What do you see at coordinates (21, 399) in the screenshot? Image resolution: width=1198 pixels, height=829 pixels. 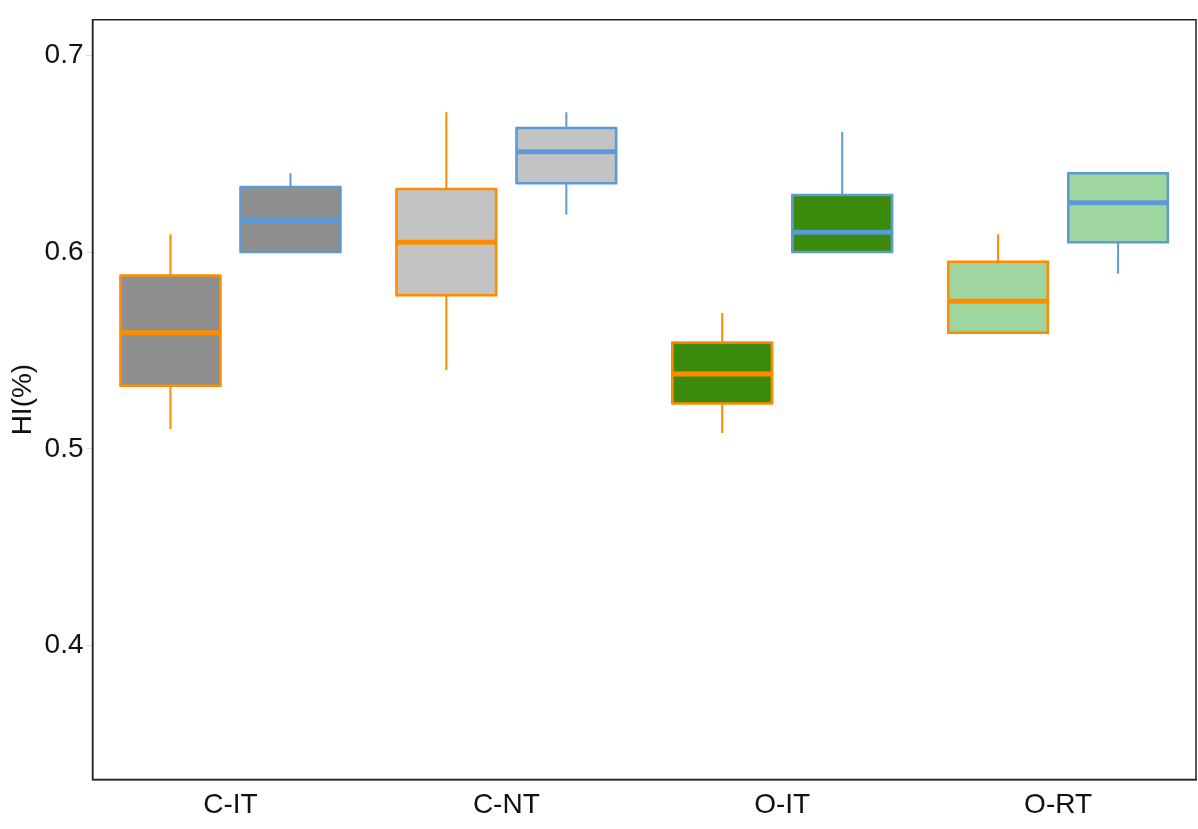 I see `y-axis-title: HI(%)` at bounding box center [21, 399].